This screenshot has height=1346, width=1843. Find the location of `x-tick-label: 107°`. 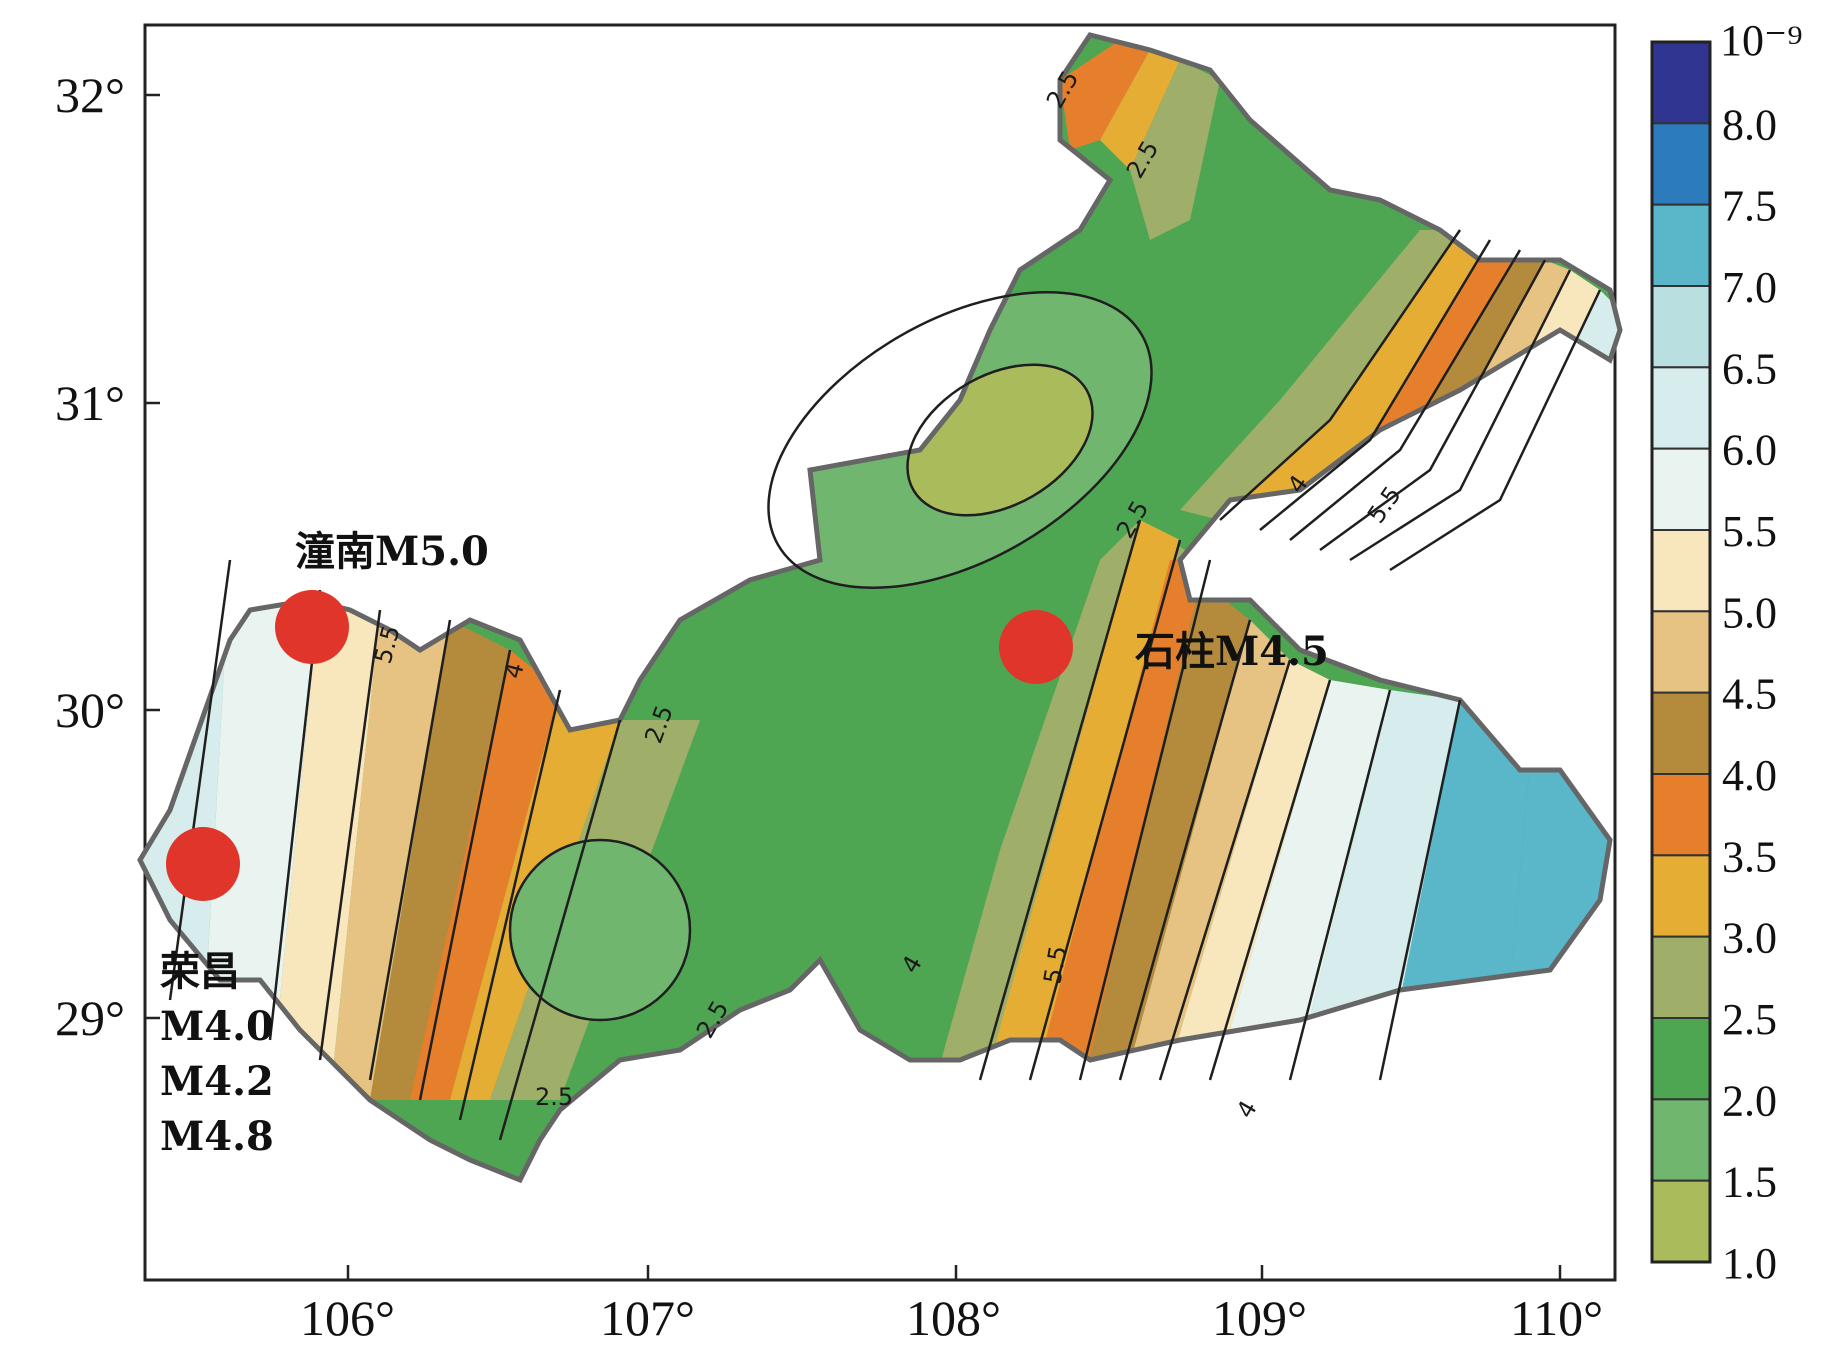

x-tick-label: 107° is located at coordinates (647, 1318).